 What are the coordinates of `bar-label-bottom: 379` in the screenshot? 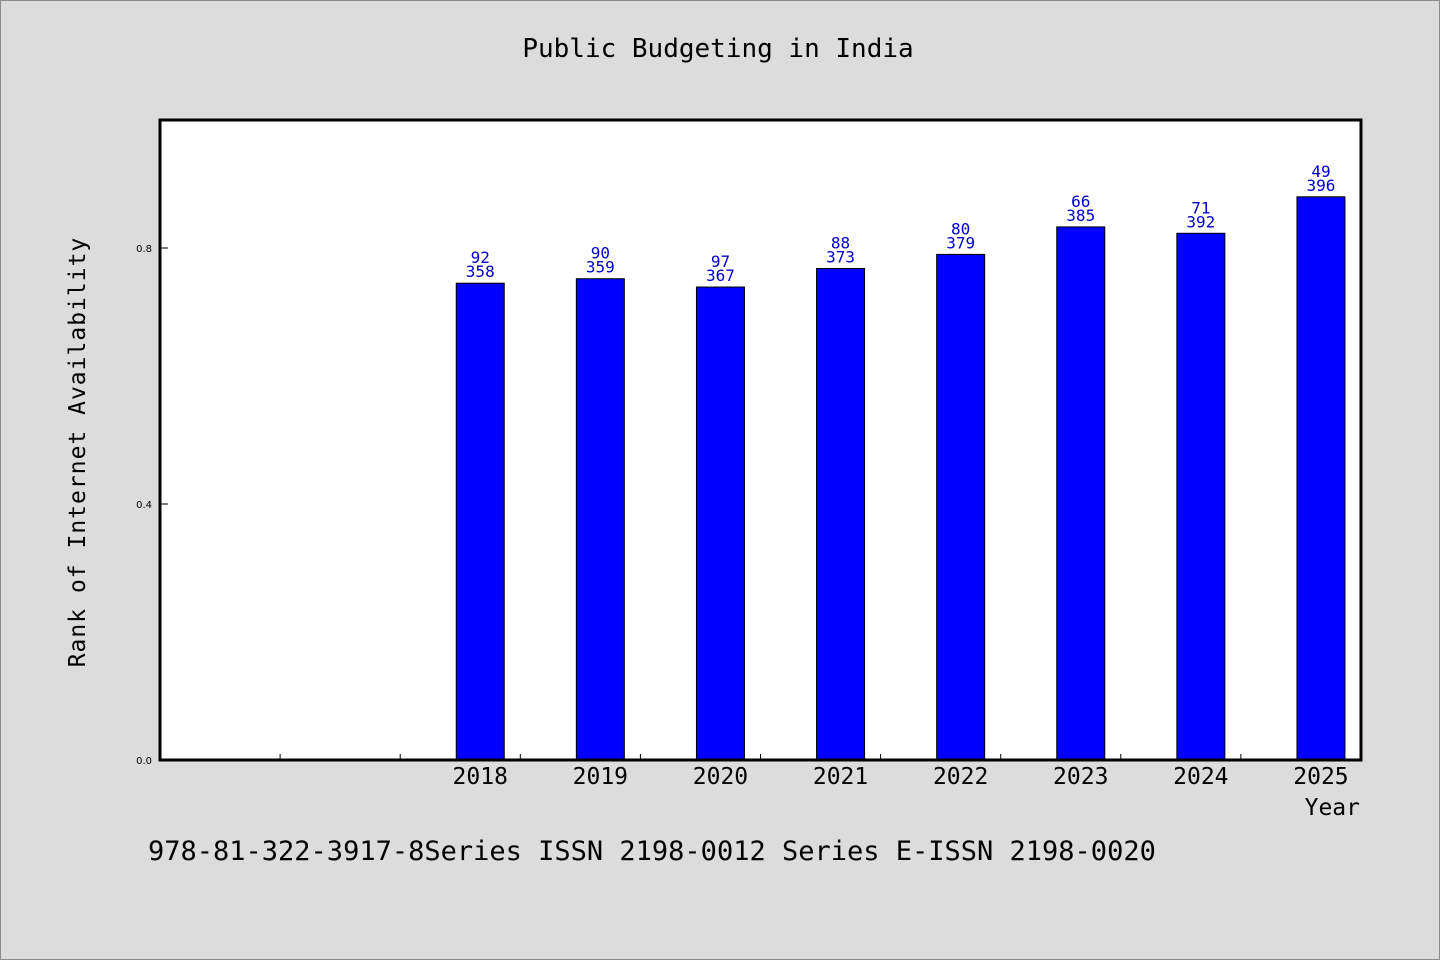 It's located at (960, 242).